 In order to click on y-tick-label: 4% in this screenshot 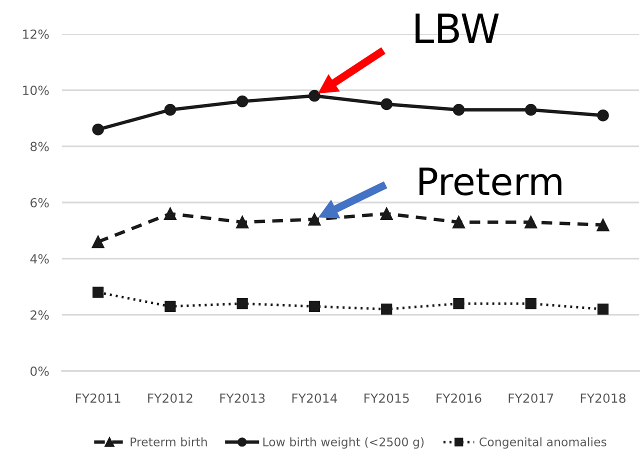, I will do `click(39, 259)`.